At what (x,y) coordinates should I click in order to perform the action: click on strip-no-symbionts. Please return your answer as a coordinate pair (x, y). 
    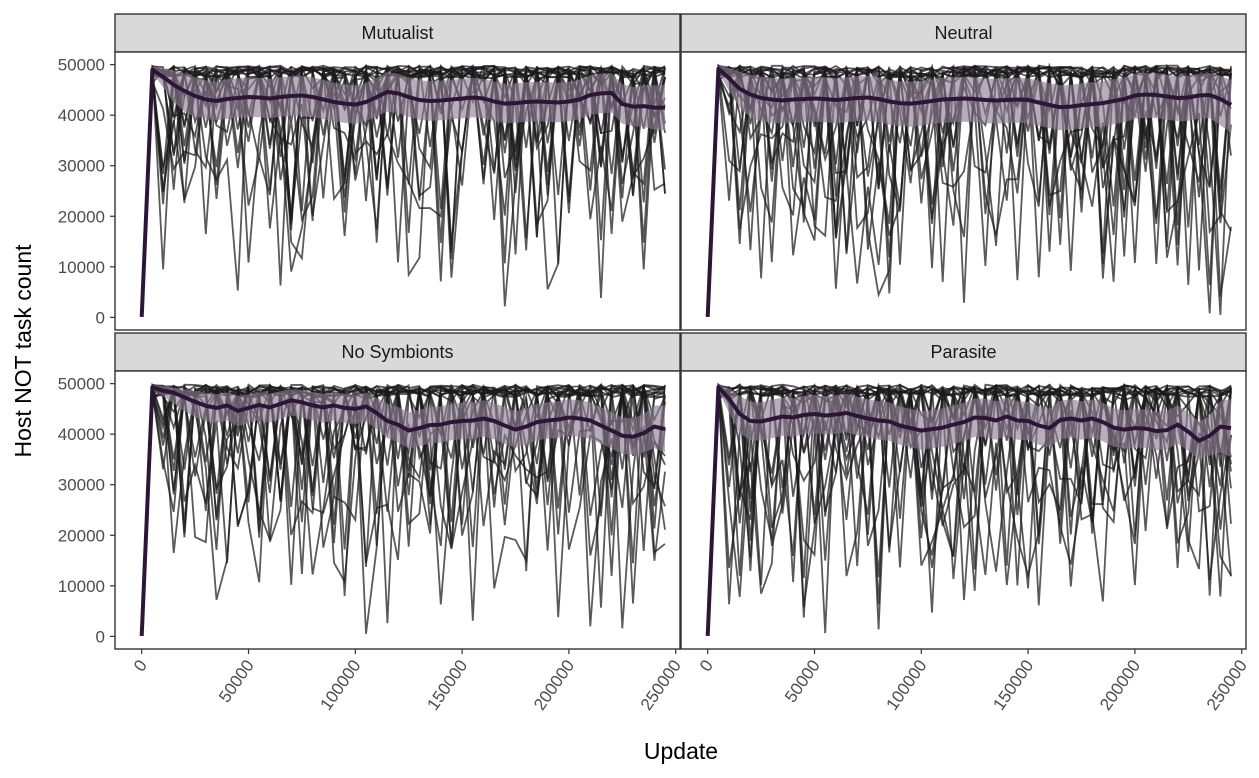
    Looking at the image, I should click on (397, 352).